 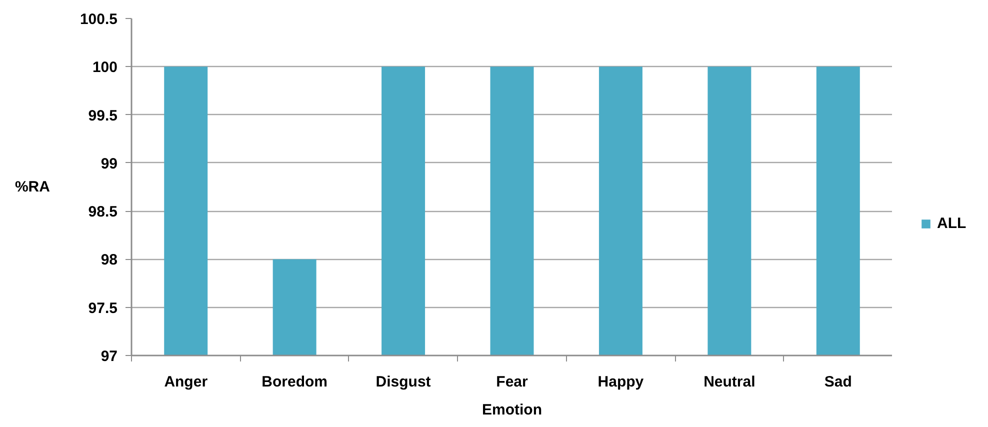 I want to click on y-tick-label: 98, so click(x=109, y=260).